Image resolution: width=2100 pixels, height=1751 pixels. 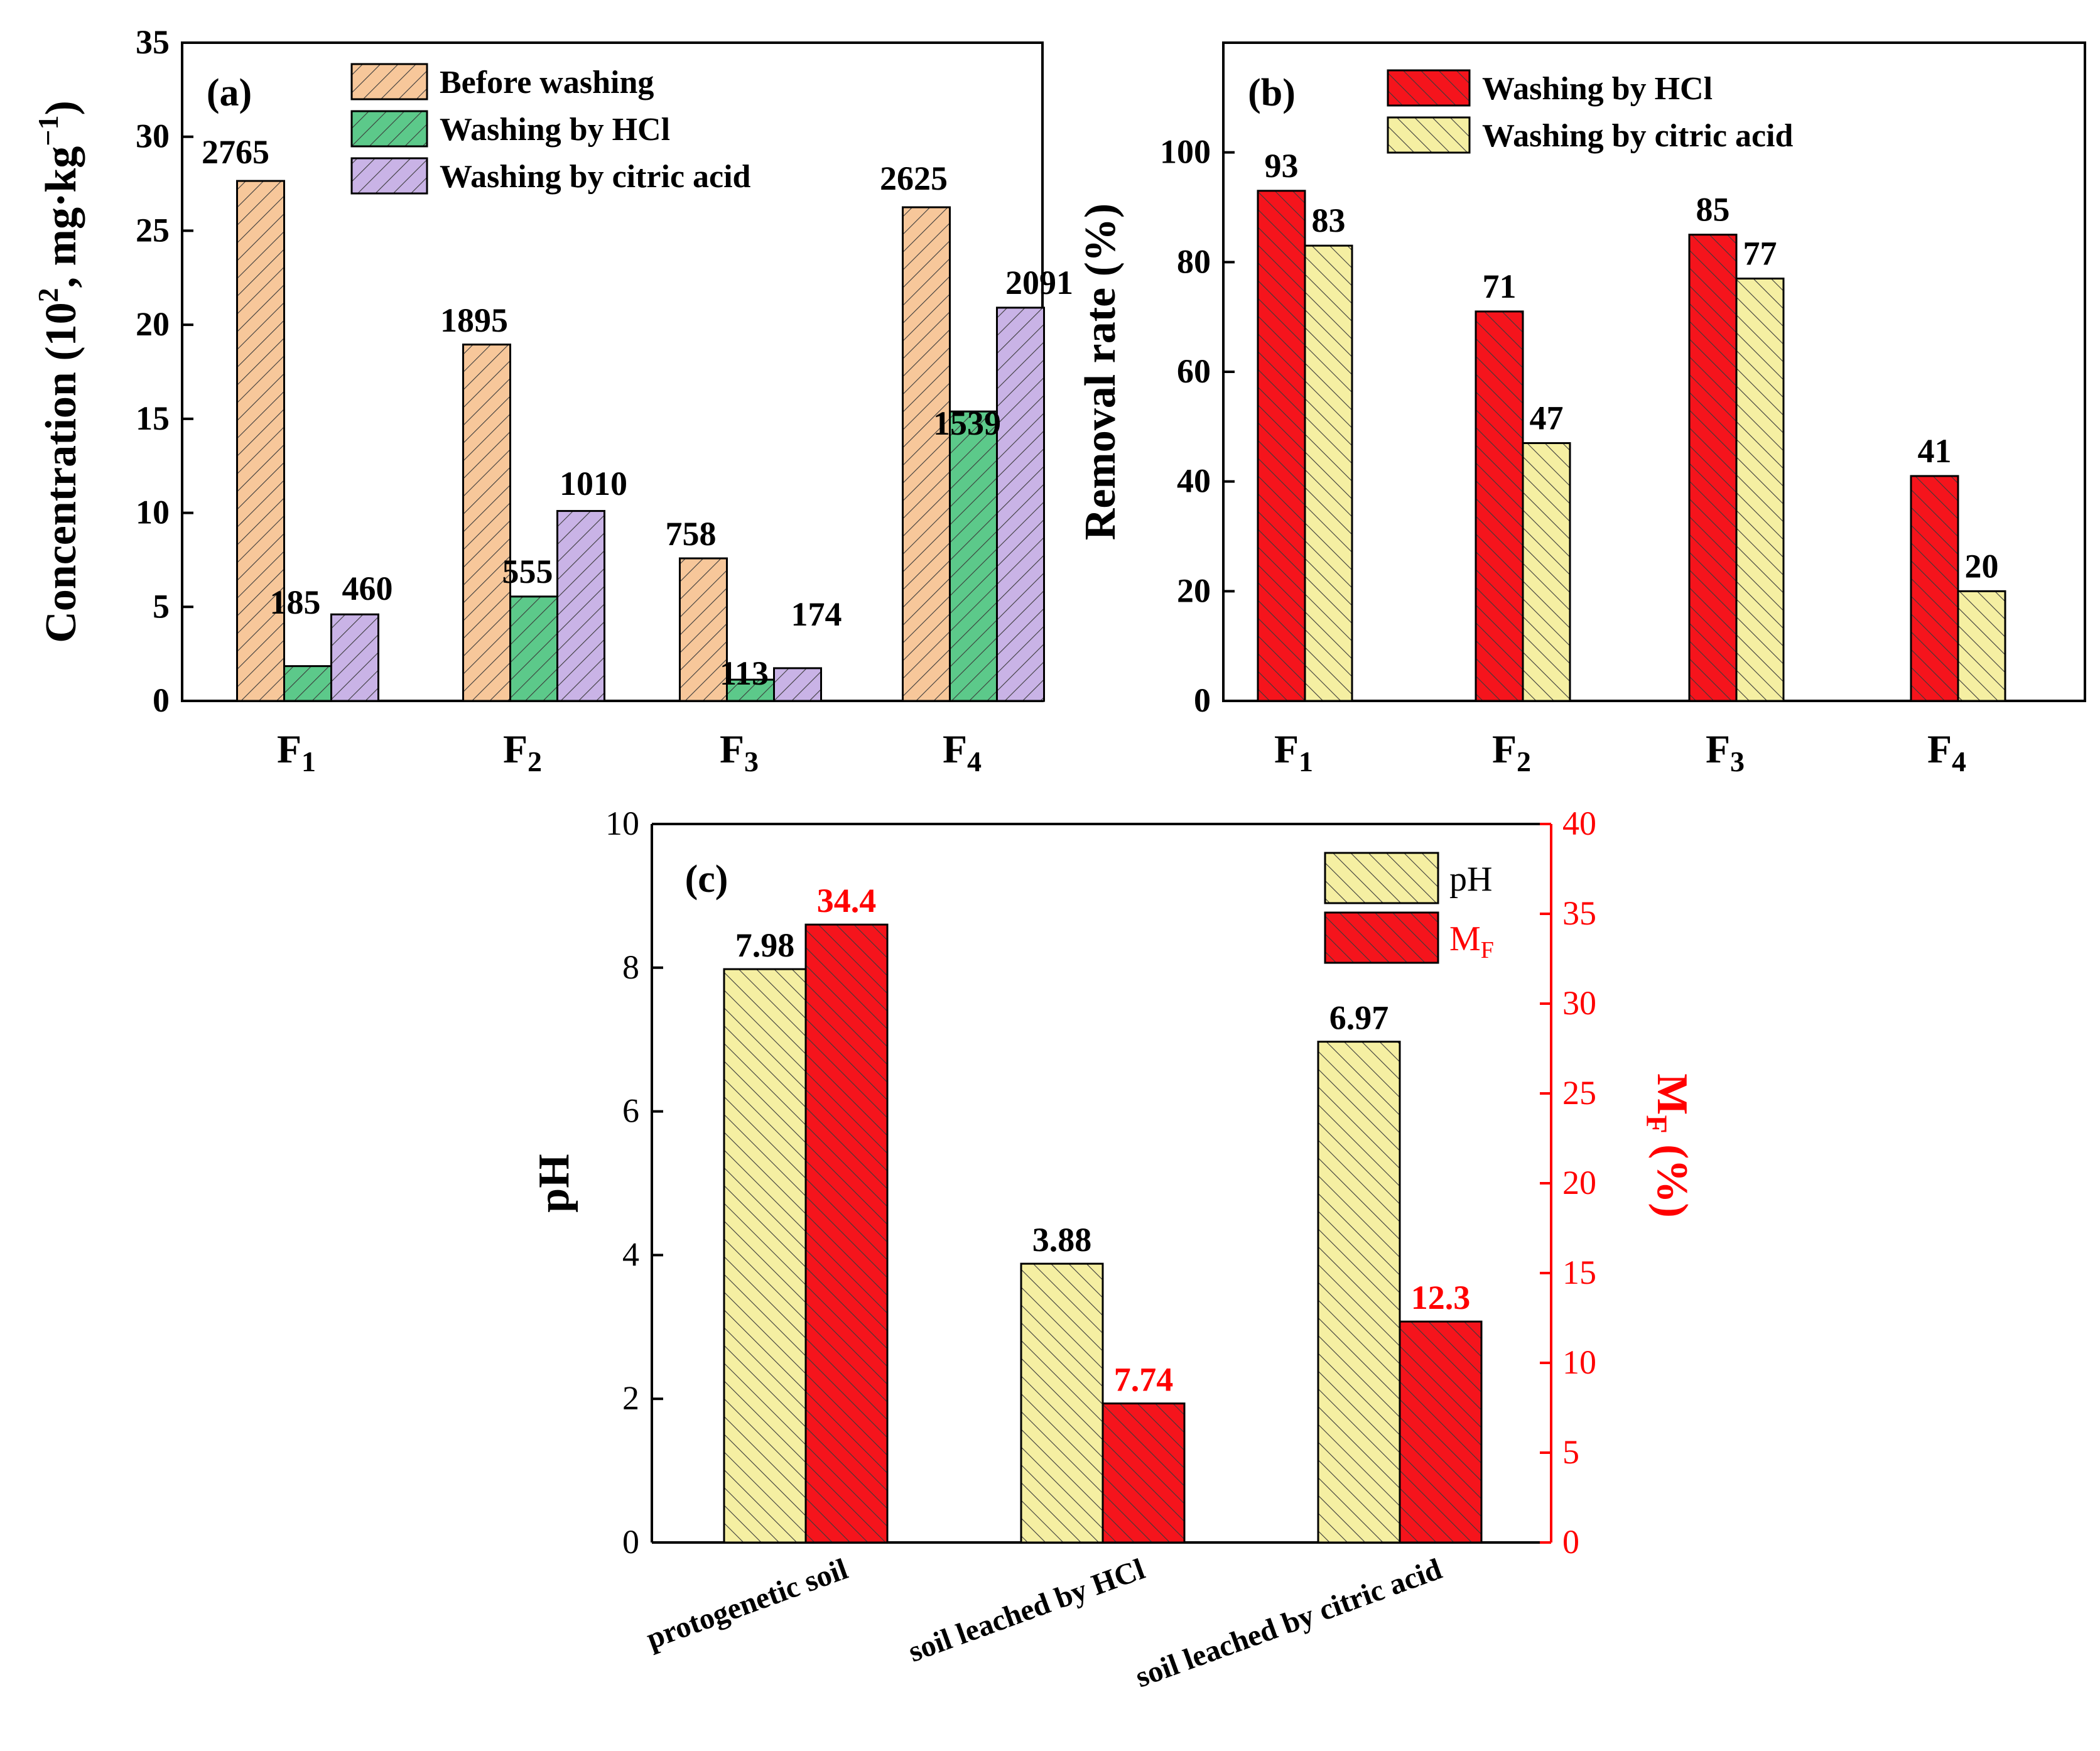 What do you see at coordinates (1982, 566) in the screenshot?
I see `data-label: 20` at bounding box center [1982, 566].